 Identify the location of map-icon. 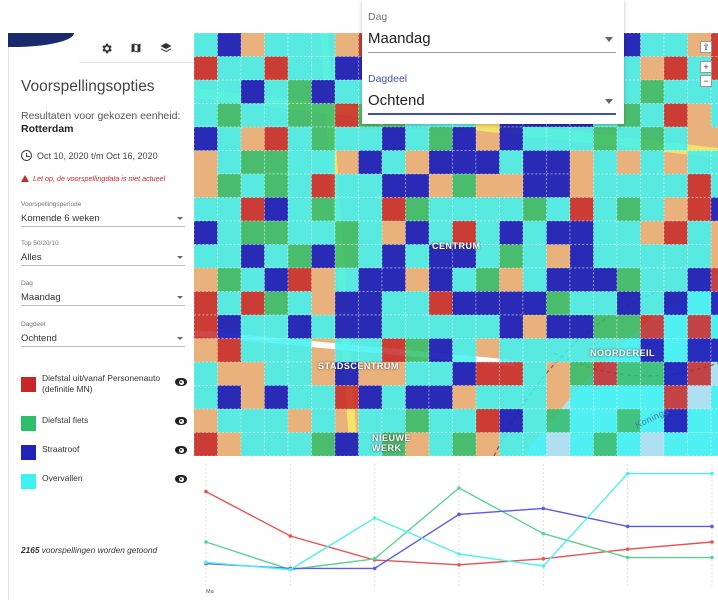
(136, 48).